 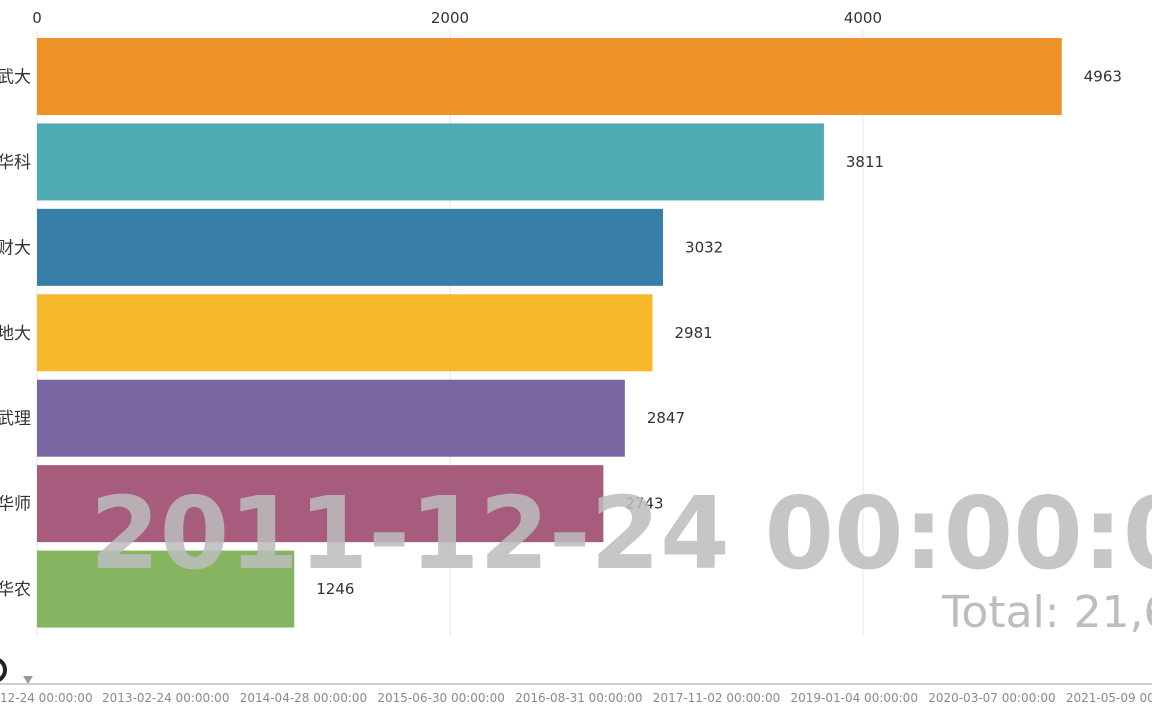 What do you see at coordinates (666, 418) in the screenshot?
I see `value-label: 2847` at bounding box center [666, 418].